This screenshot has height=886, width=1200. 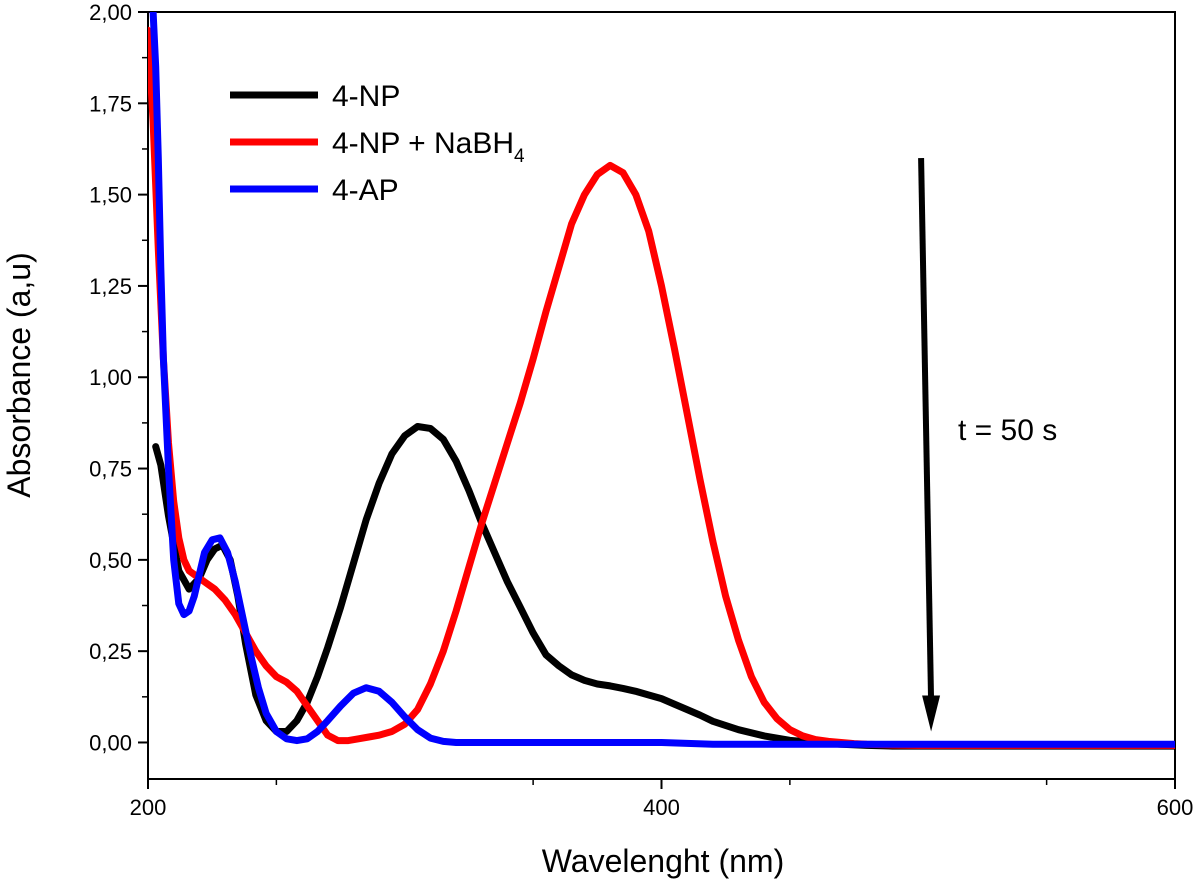 I want to click on legend-label: 4-NP + NaBH4, so click(x=428, y=147).